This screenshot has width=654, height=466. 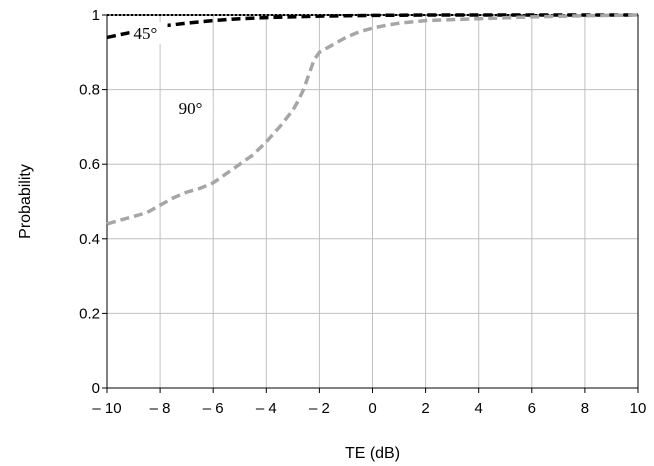 What do you see at coordinates (89, 313) in the screenshot?
I see `y-tick-label: 0.2` at bounding box center [89, 313].